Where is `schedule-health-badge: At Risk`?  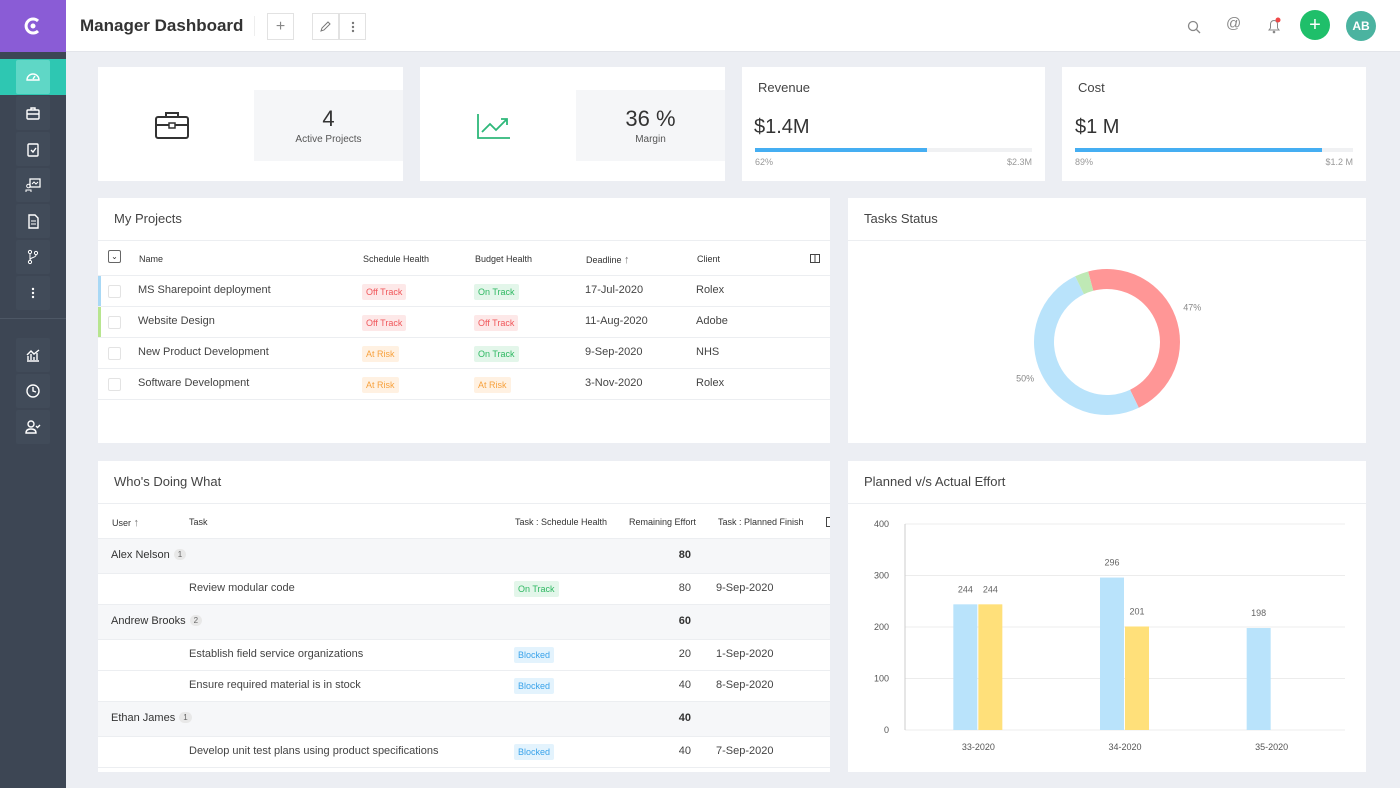 schedule-health-badge: At Risk is located at coordinates (380, 385).